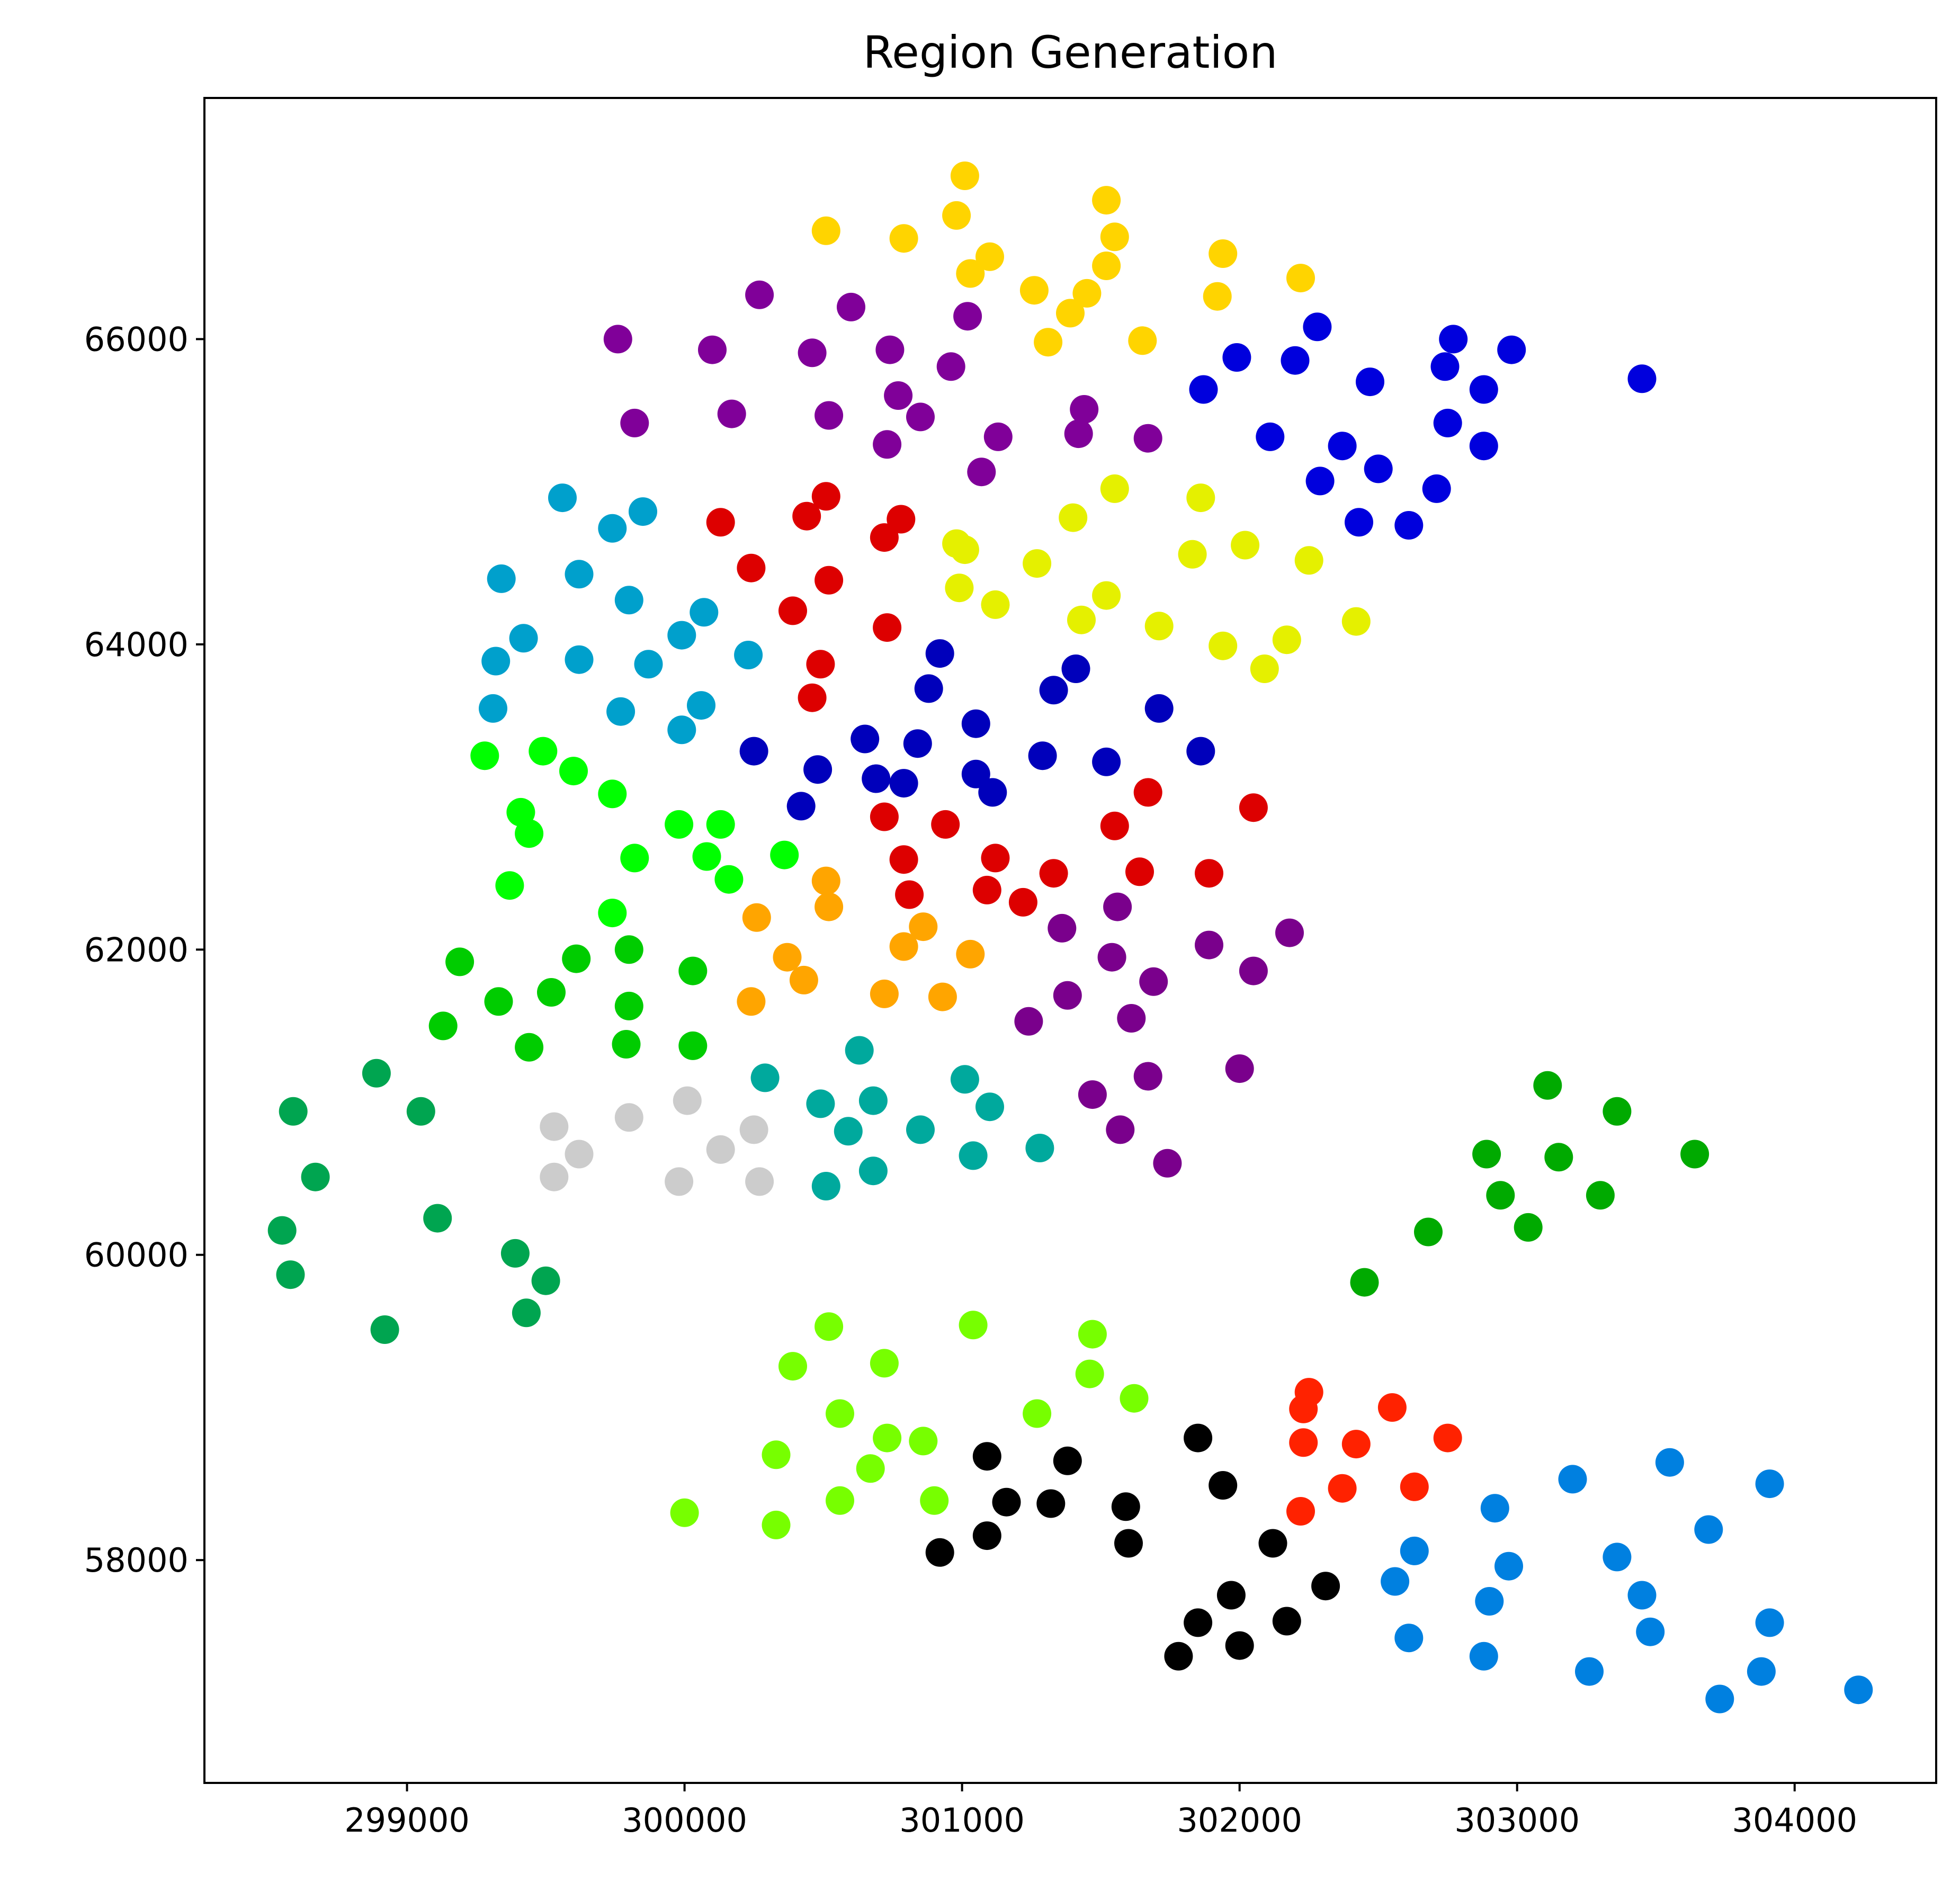 This screenshot has width=1960, height=1883. What do you see at coordinates (136, 1255) in the screenshot?
I see `y-tick-label: 60000` at bounding box center [136, 1255].